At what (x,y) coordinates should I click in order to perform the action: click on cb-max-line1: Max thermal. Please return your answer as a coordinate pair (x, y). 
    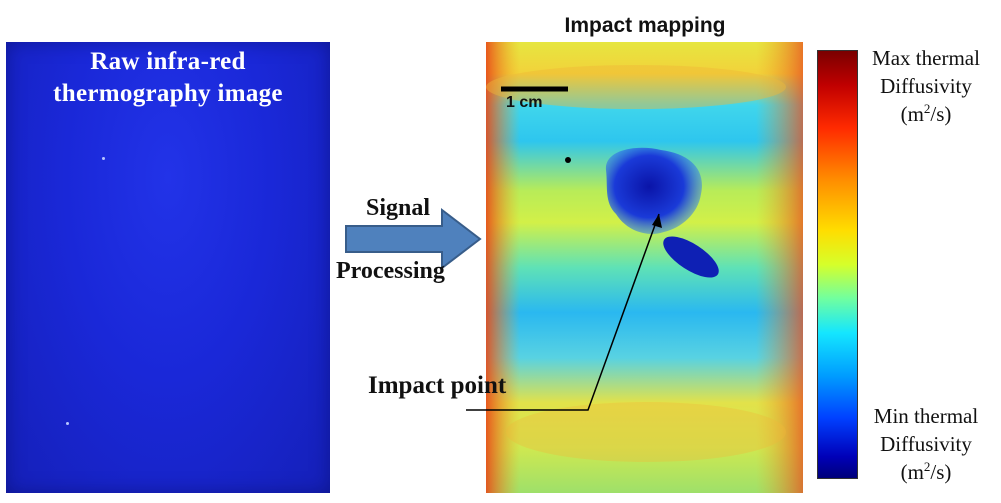
    Looking at the image, I should click on (926, 58).